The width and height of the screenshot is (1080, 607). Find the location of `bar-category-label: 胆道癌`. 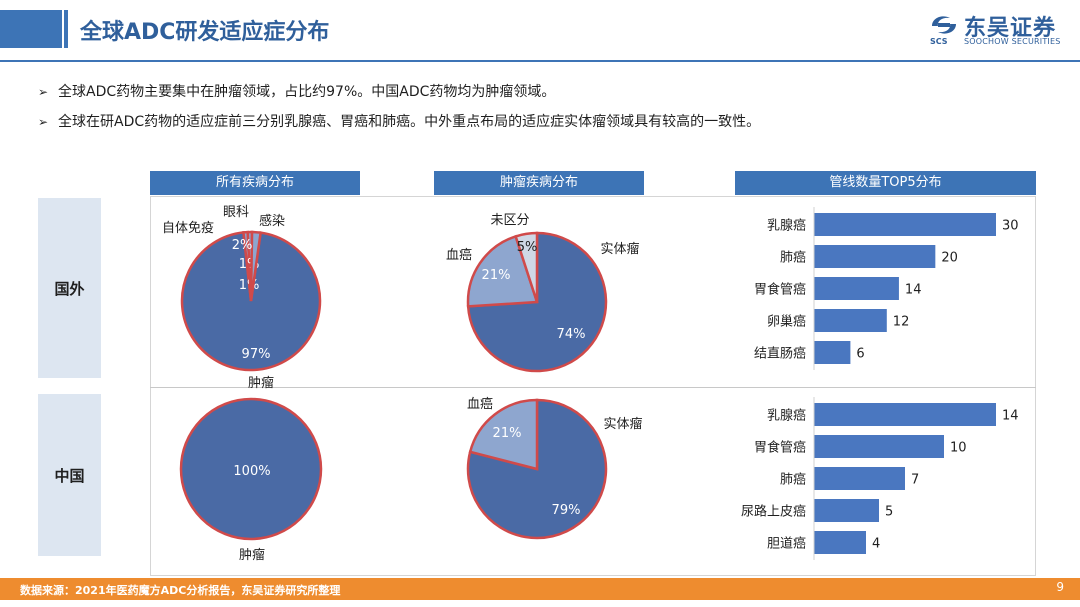

bar-category-label: 胆道癌 is located at coordinates (786, 544).